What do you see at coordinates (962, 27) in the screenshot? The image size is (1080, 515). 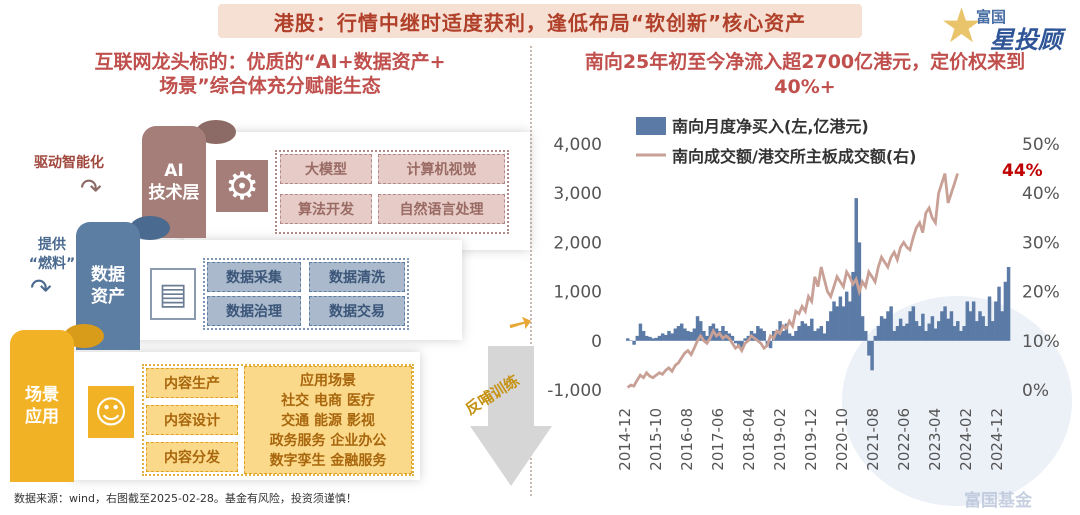 I see `star-icon: ★` at bounding box center [962, 27].